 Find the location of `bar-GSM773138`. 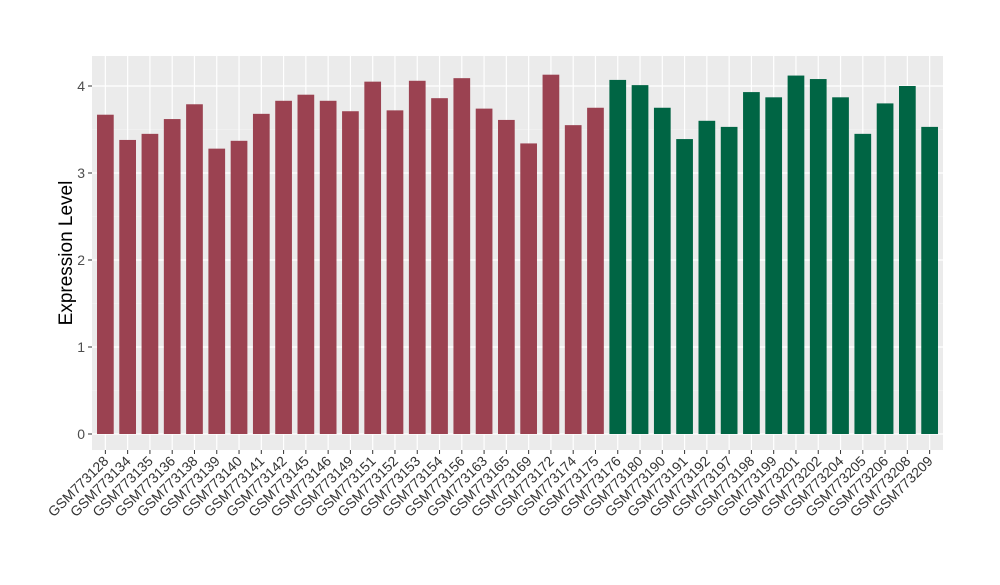

bar-GSM773138 is located at coordinates (194, 269).